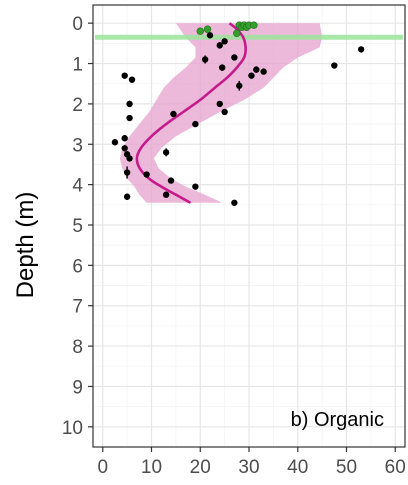 Image resolution: width=408 pixels, height=485 pixels. What do you see at coordinates (77, 307) in the screenshot?
I see `y-tick-label: 7` at bounding box center [77, 307].